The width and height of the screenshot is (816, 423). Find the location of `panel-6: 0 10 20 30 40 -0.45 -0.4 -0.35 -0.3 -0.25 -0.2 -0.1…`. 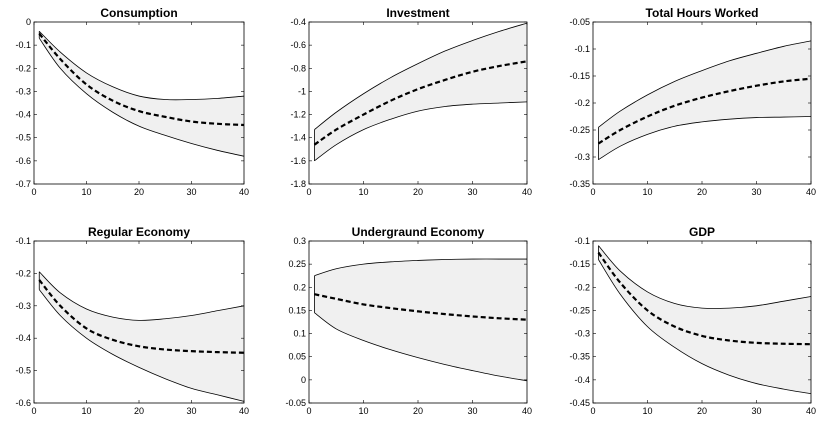

panel-6: 0 10 20 30 40 -0.45 -0.4 -0.35 -0.3 -0.25 -0.2 -0.1… is located at coordinates (692, 320).